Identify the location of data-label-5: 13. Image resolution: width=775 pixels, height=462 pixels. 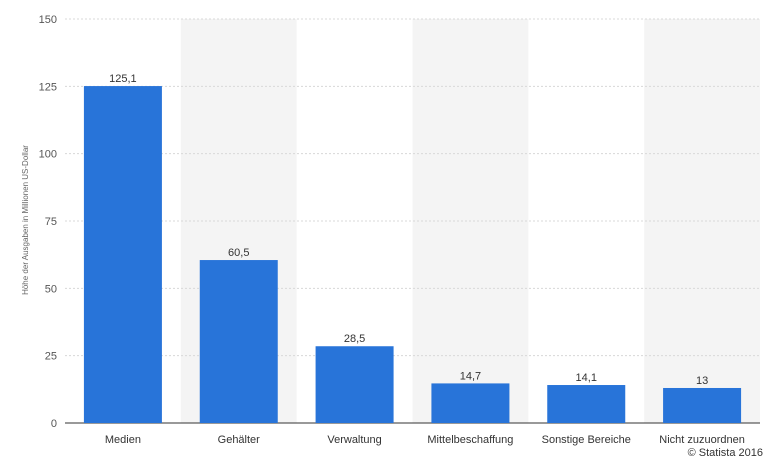
(702, 381).